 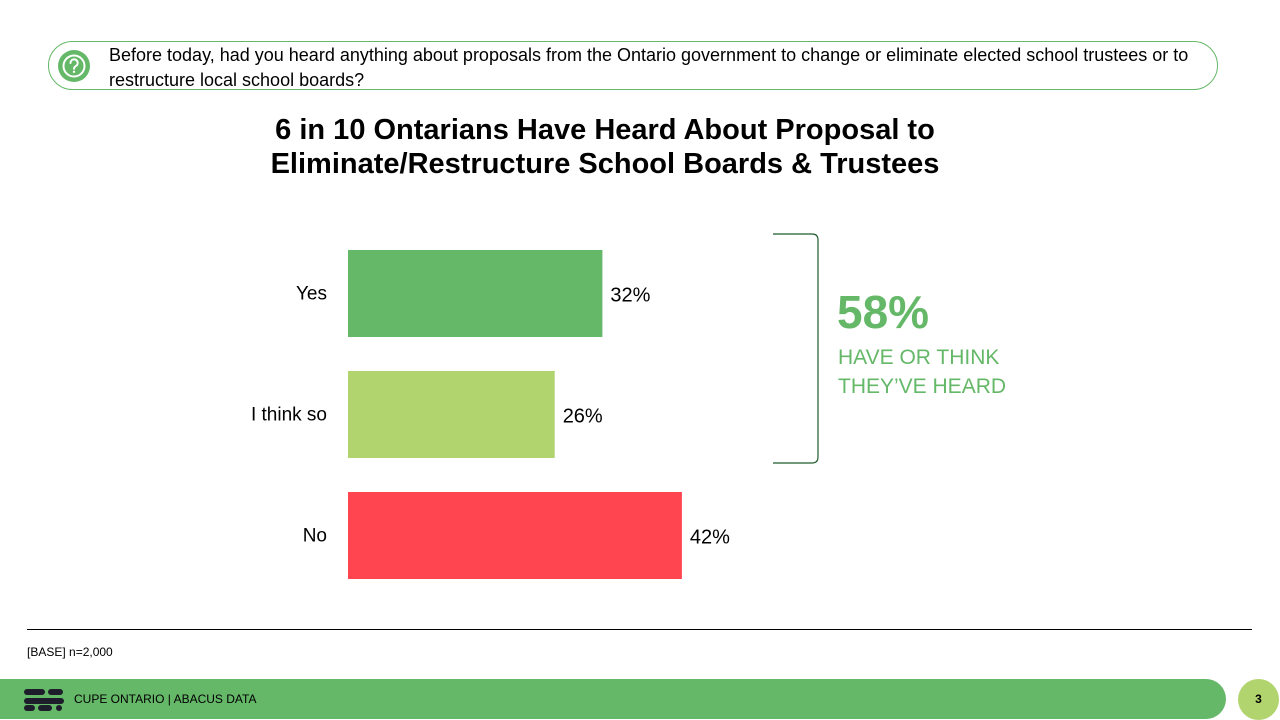 What do you see at coordinates (639, 629) in the screenshot?
I see `divider-line` at bounding box center [639, 629].